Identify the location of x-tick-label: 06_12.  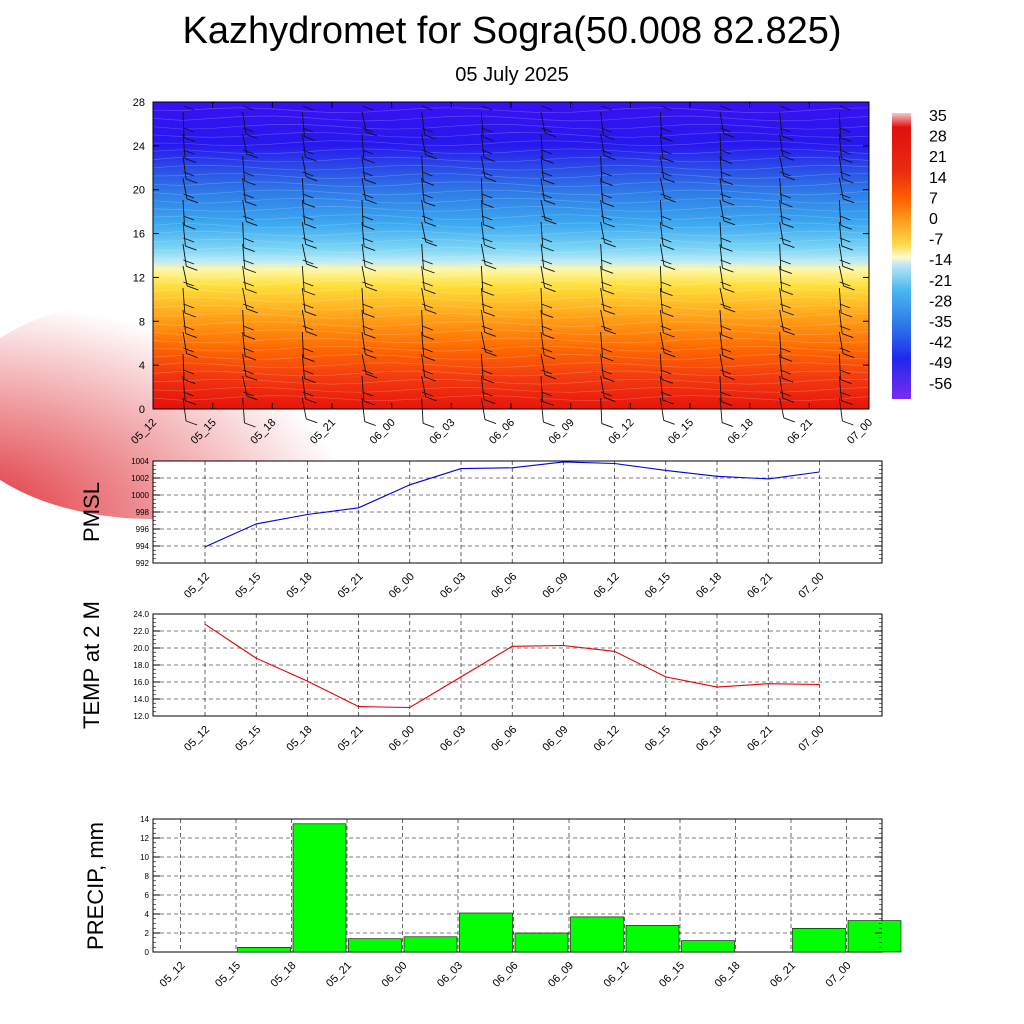
(607, 586).